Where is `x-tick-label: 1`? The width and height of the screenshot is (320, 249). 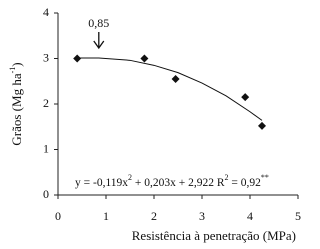 x-tick-label: 1 is located at coordinates (106, 216).